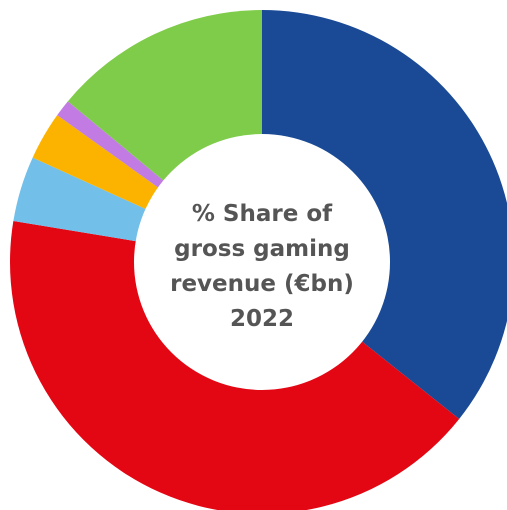  What do you see at coordinates (262, 284) in the screenshot?
I see `center-title-line-3: revenue (€bn)` at bounding box center [262, 284].